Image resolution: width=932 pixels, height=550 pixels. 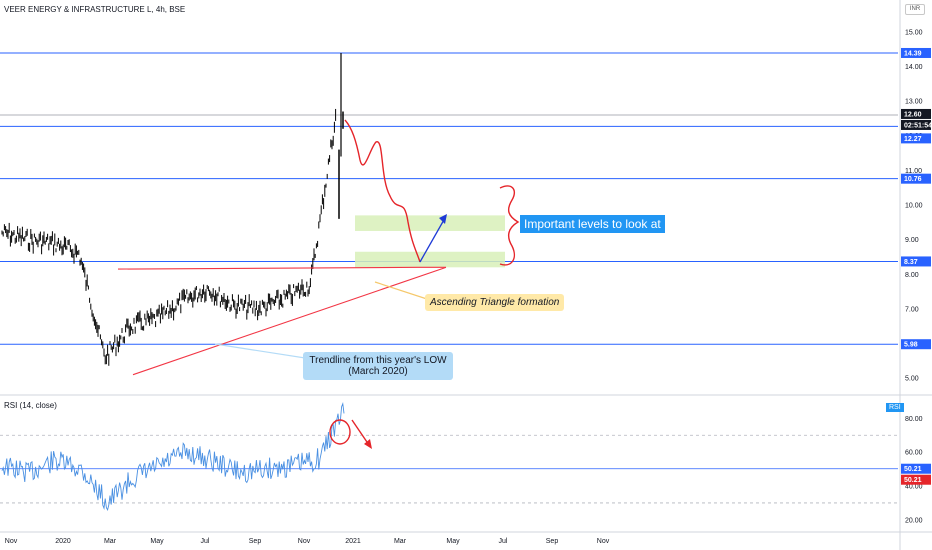 I want to click on badge-12-27: 12.27, so click(x=913, y=139).